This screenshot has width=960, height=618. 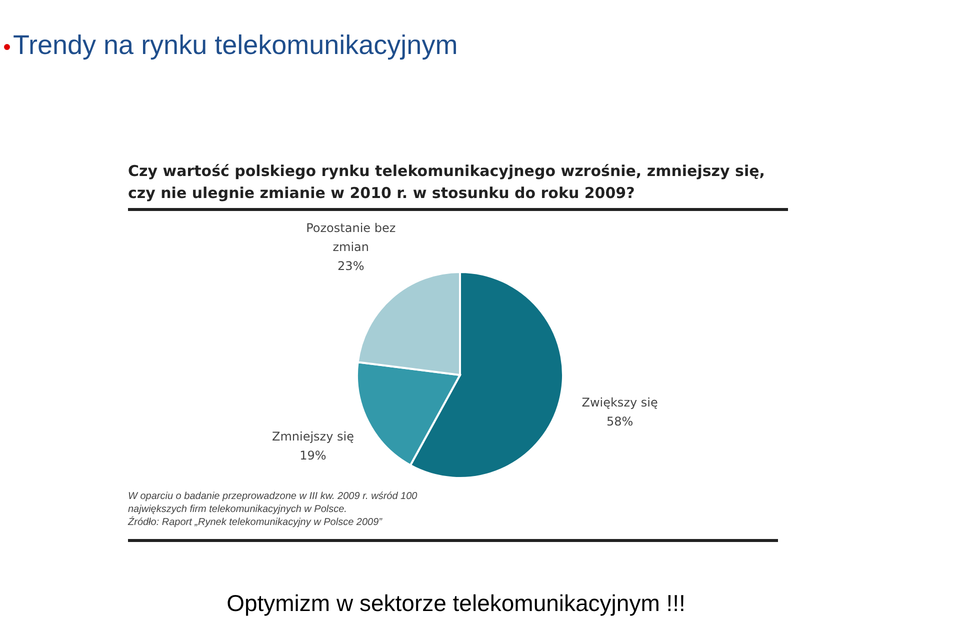 I want to click on data-label: 23%, so click(x=351, y=266).